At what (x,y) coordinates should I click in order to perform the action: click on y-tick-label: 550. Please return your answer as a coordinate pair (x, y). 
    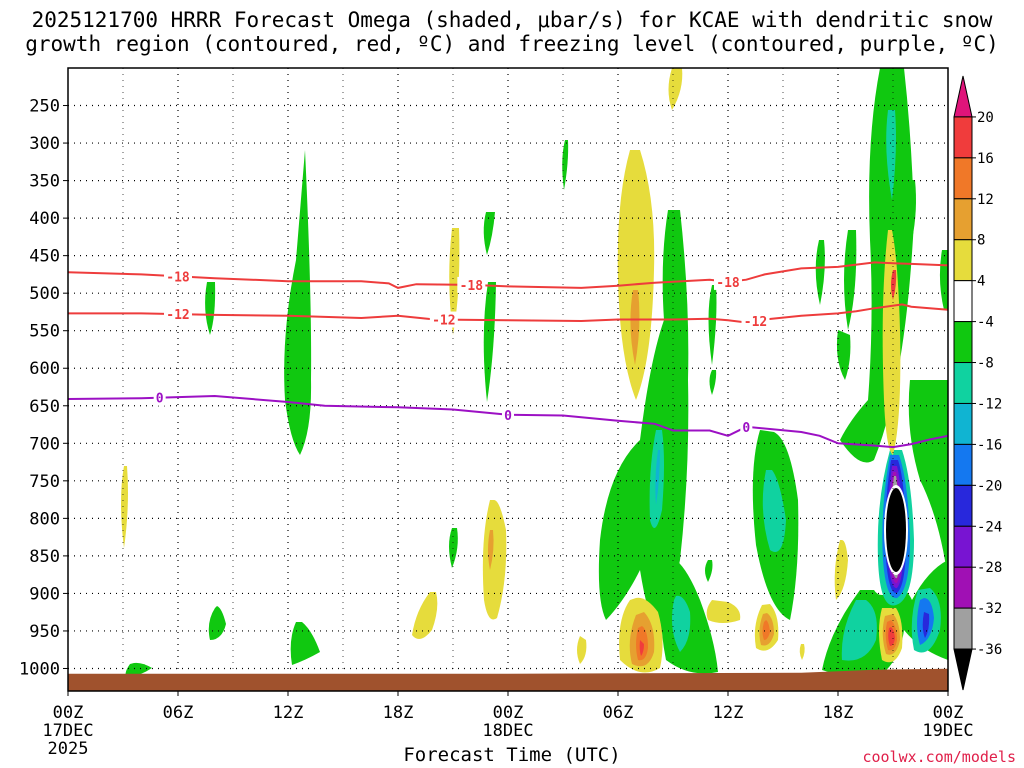
    Looking at the image, I should click on (44, 332).